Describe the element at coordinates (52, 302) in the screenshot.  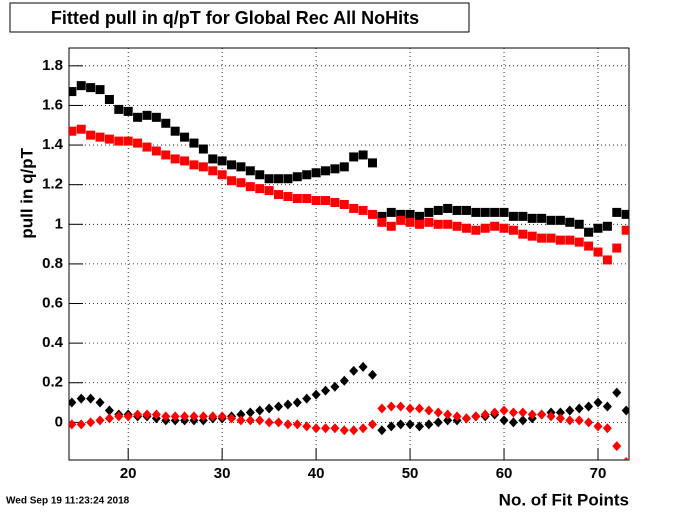
I see `y-tick-label: 0.6` at that location.